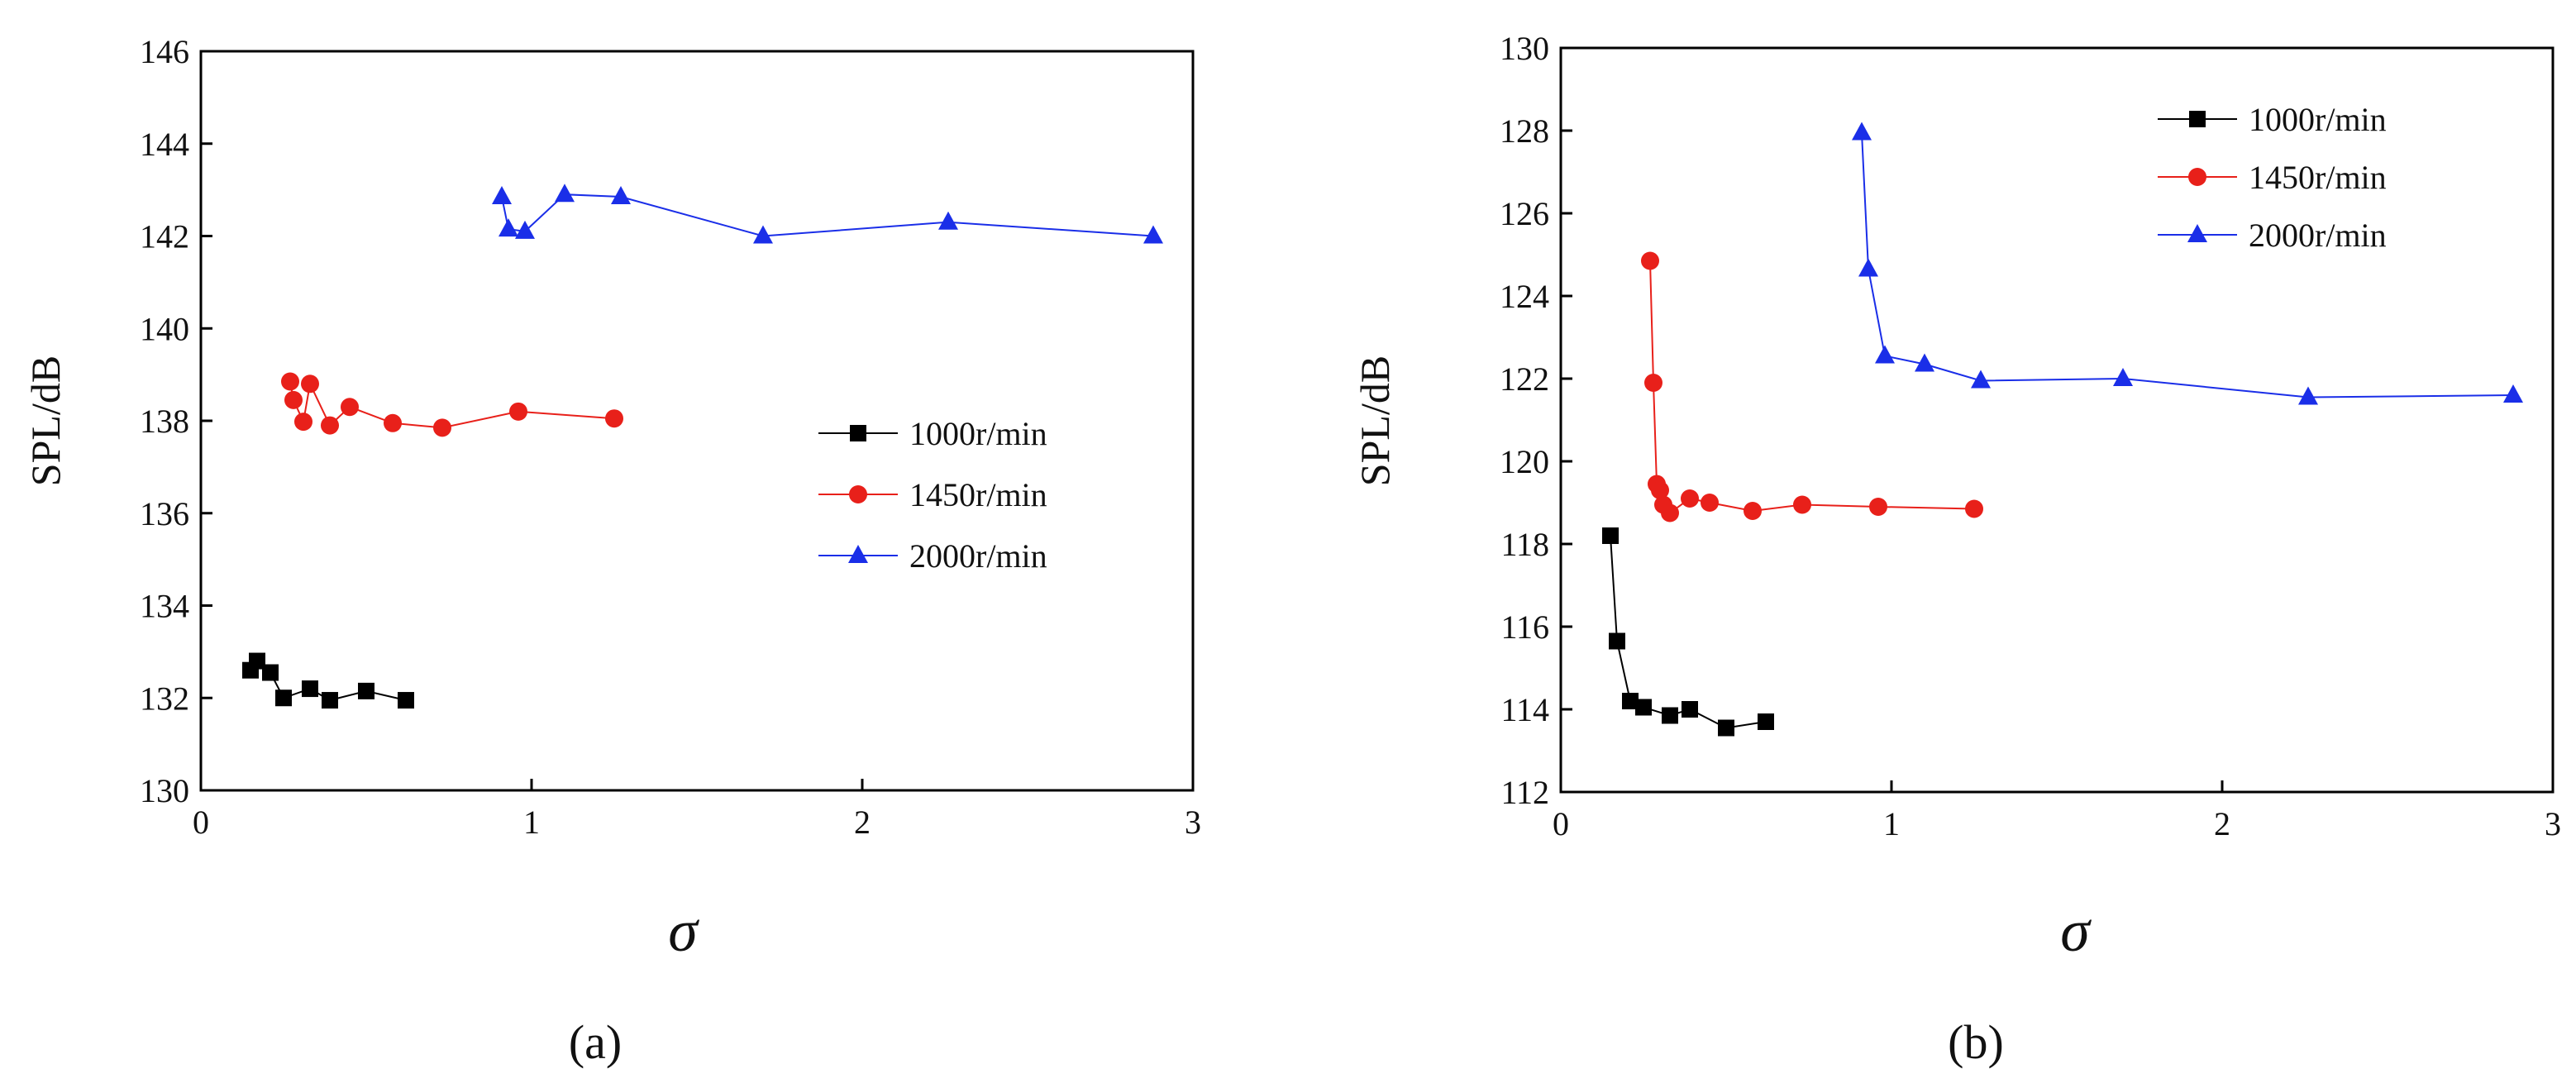 The image size is (2576, 1083). What do you see at coordinates (1524, 462) in the screenshot?
I see `y-tick-label: 120` at bounding box center [1524, 462].